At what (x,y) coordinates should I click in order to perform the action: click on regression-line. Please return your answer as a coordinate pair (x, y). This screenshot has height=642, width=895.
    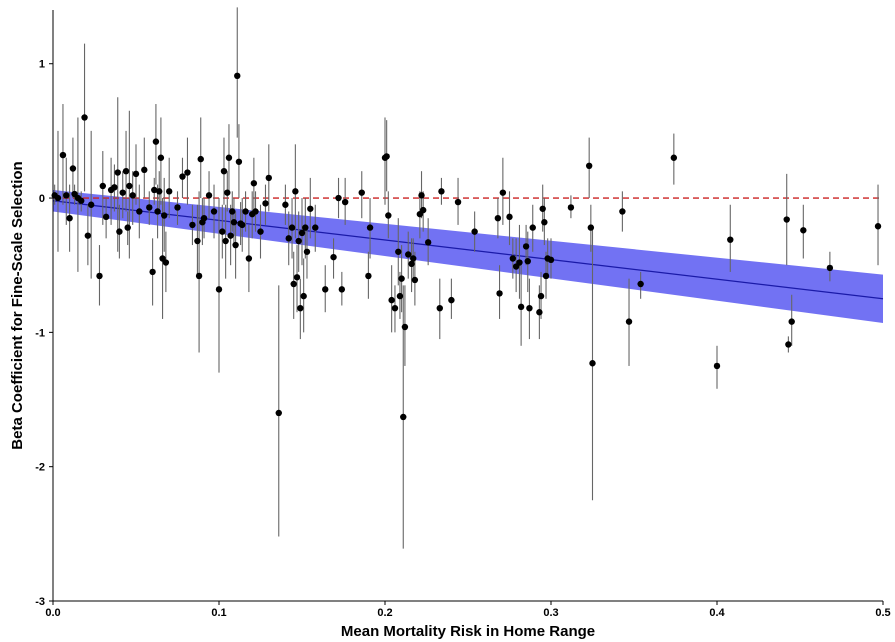
    Looking at the image, I should click on (468, 250).